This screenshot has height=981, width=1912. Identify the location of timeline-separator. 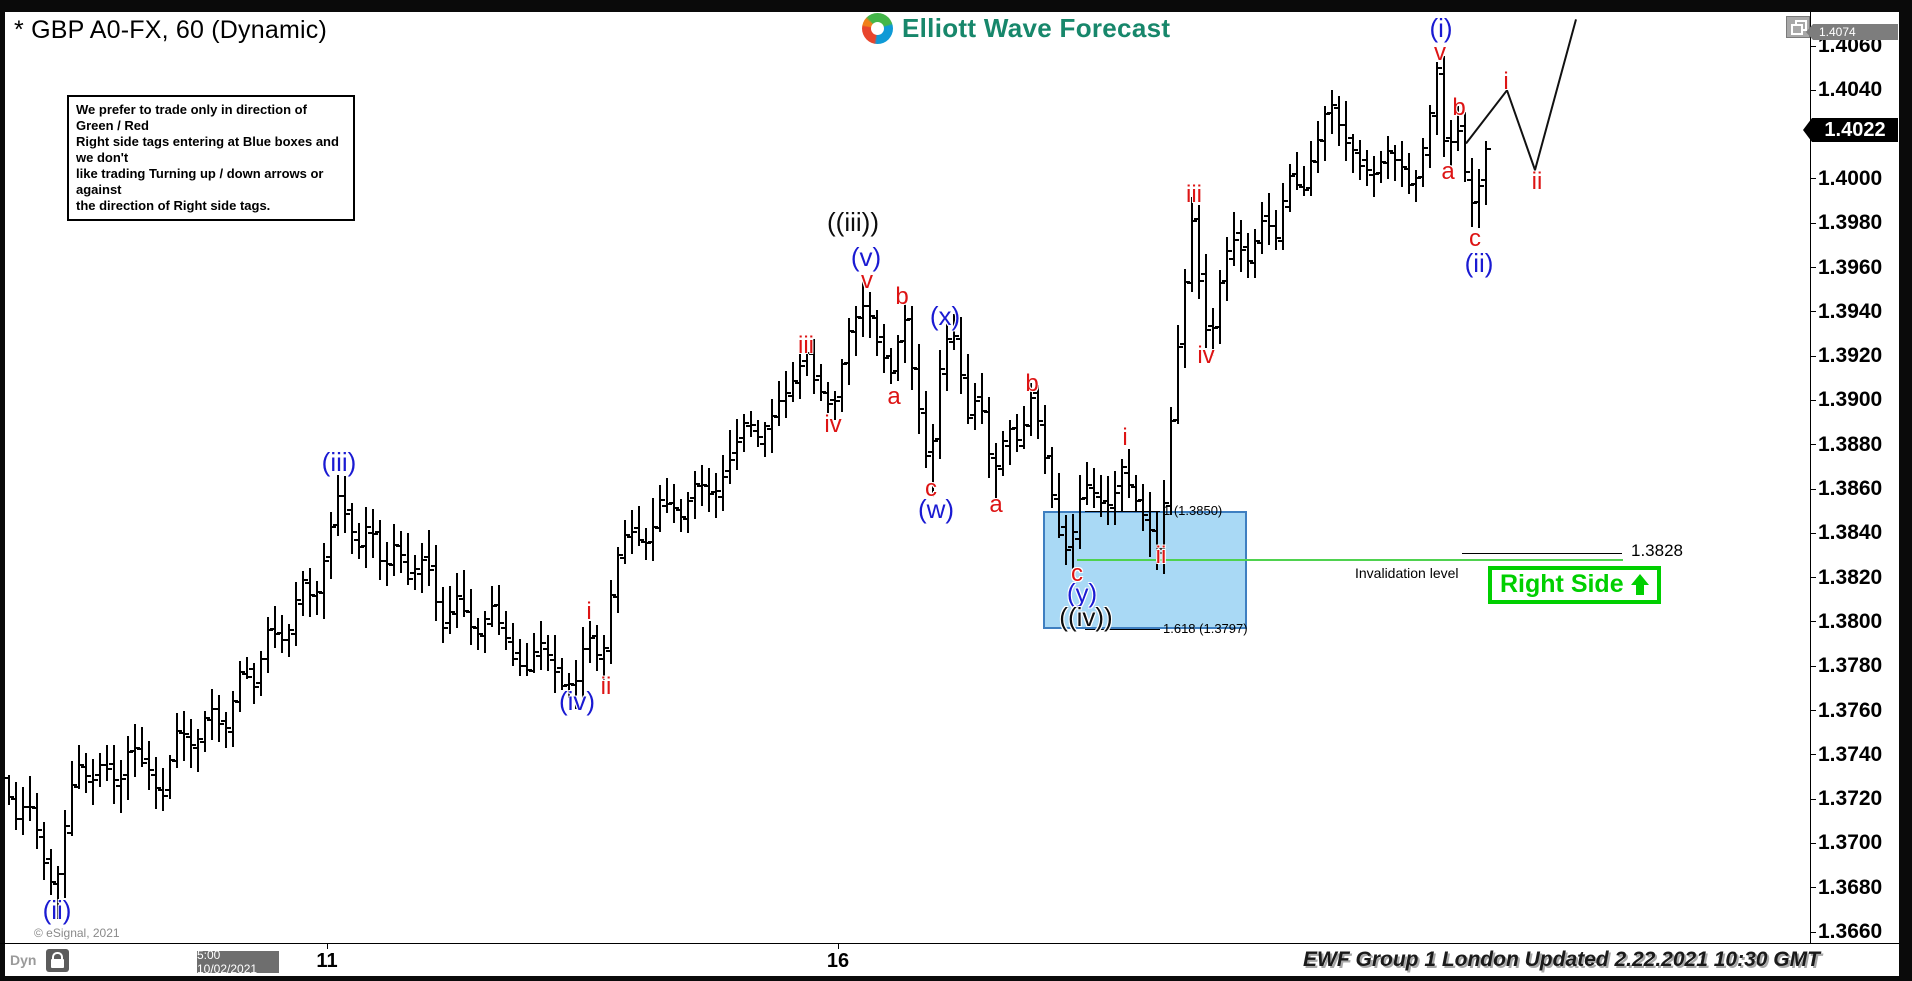
(949, 943).